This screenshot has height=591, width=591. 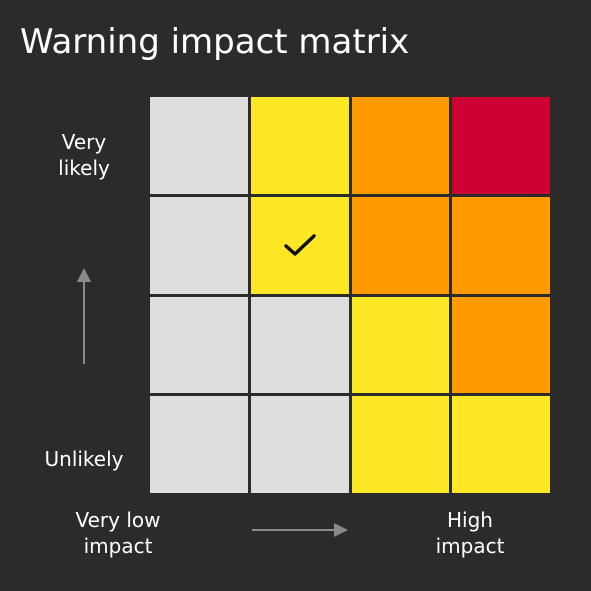 I want to click on matrix-cell-very-likely-medium-impact, so click(x=400, y=145).